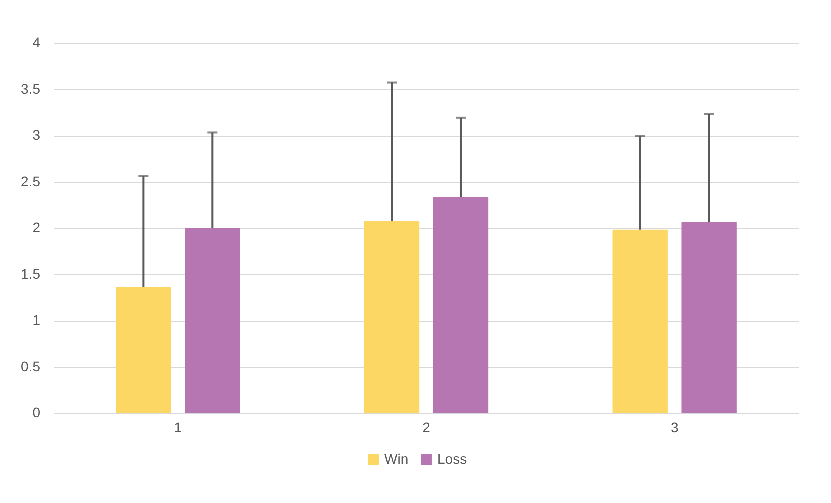  Describe the element at coordinates (31, 274) in the screenshot. I see `y-tick-label: 1.5` at that location.